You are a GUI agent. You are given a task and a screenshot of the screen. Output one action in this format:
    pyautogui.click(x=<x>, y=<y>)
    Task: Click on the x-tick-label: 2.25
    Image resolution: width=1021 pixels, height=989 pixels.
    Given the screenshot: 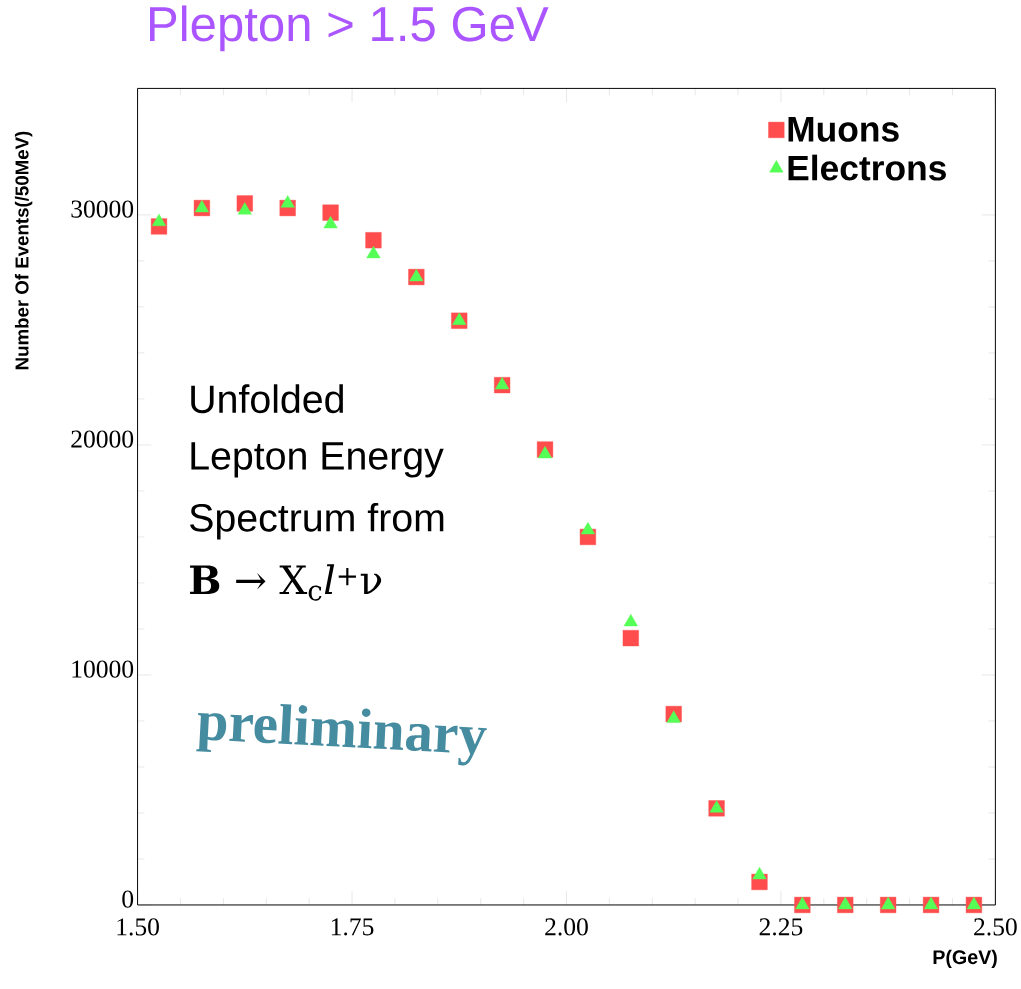 What is the action you would take?
    pyautogui.click(x=781, y=927)
    